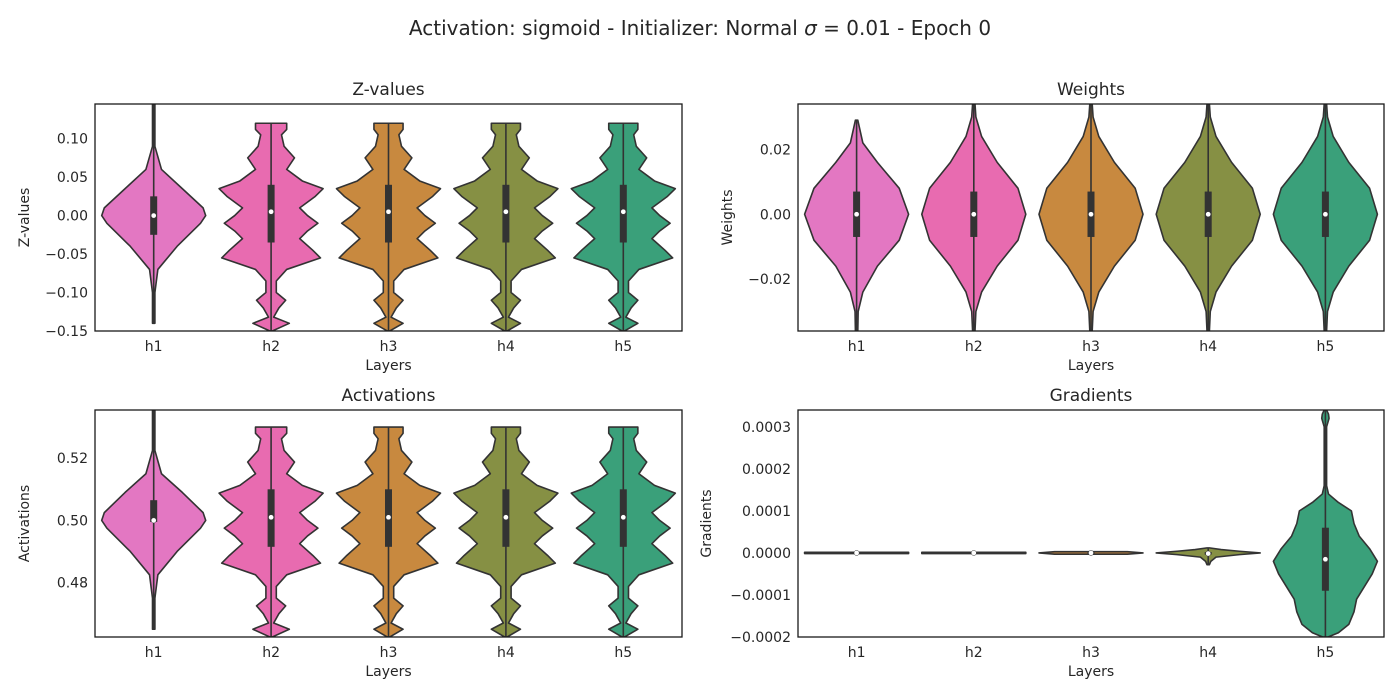 The height and width of the screenshot is (700, 1400). I want to click on z-values-xtick-label: h4, so click(506, 347).